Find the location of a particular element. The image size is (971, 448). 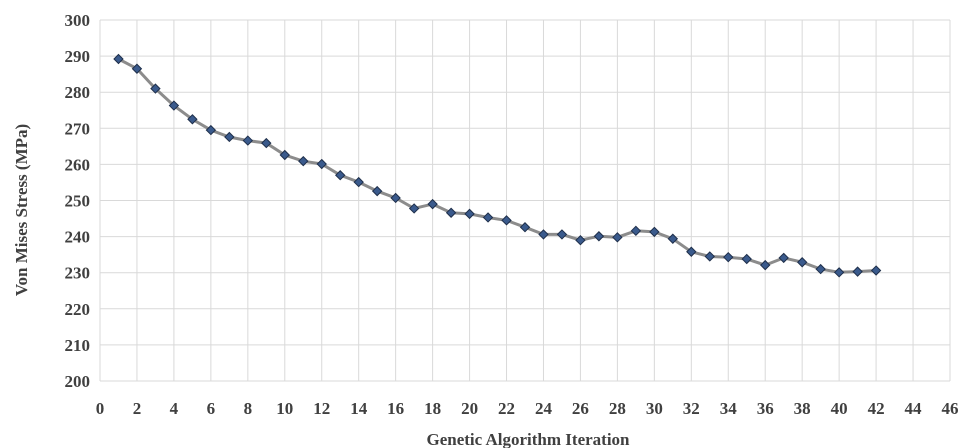

x-tick-label: 24 is located at coordinates (544, 408).